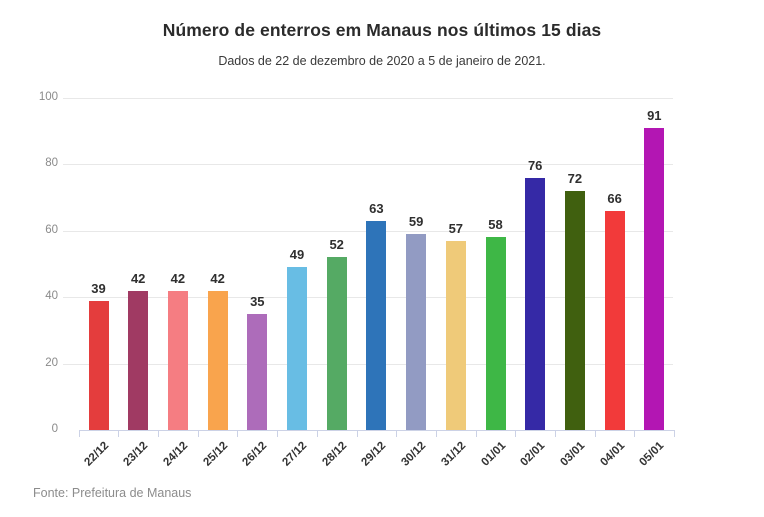 Image resolution: width=764 pixels, height=517 pixels. Describe the element at coordinates (98, 365) in the screenshot. I see `bar-22/12` at that location.